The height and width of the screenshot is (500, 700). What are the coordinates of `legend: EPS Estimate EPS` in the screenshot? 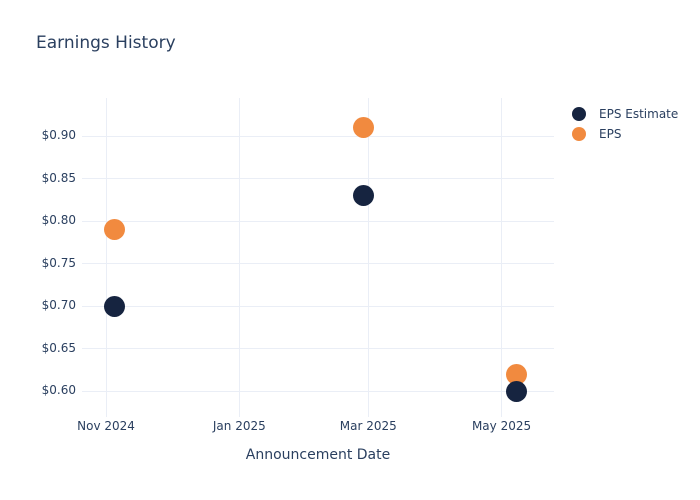 It's located at (625, 124).